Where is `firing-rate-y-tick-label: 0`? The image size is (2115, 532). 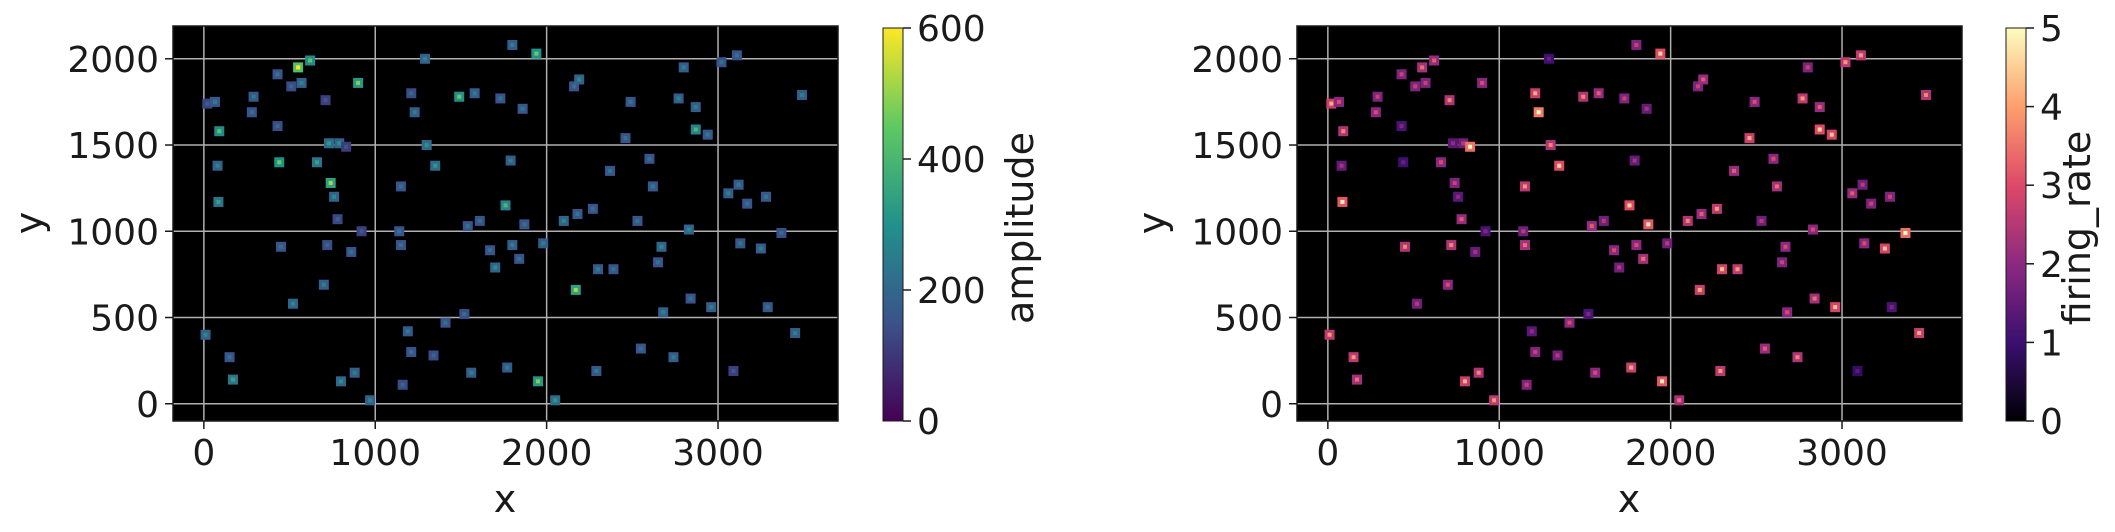 firing-rate-y-tick-label: 0 is located at coordinates (1271, 405).